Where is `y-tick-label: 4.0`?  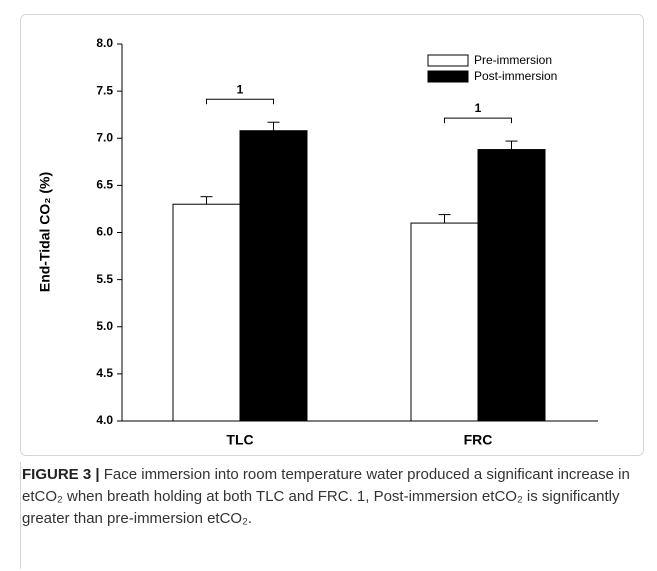
y-tick-label: 4.0 is located at coordinates (104, 420).